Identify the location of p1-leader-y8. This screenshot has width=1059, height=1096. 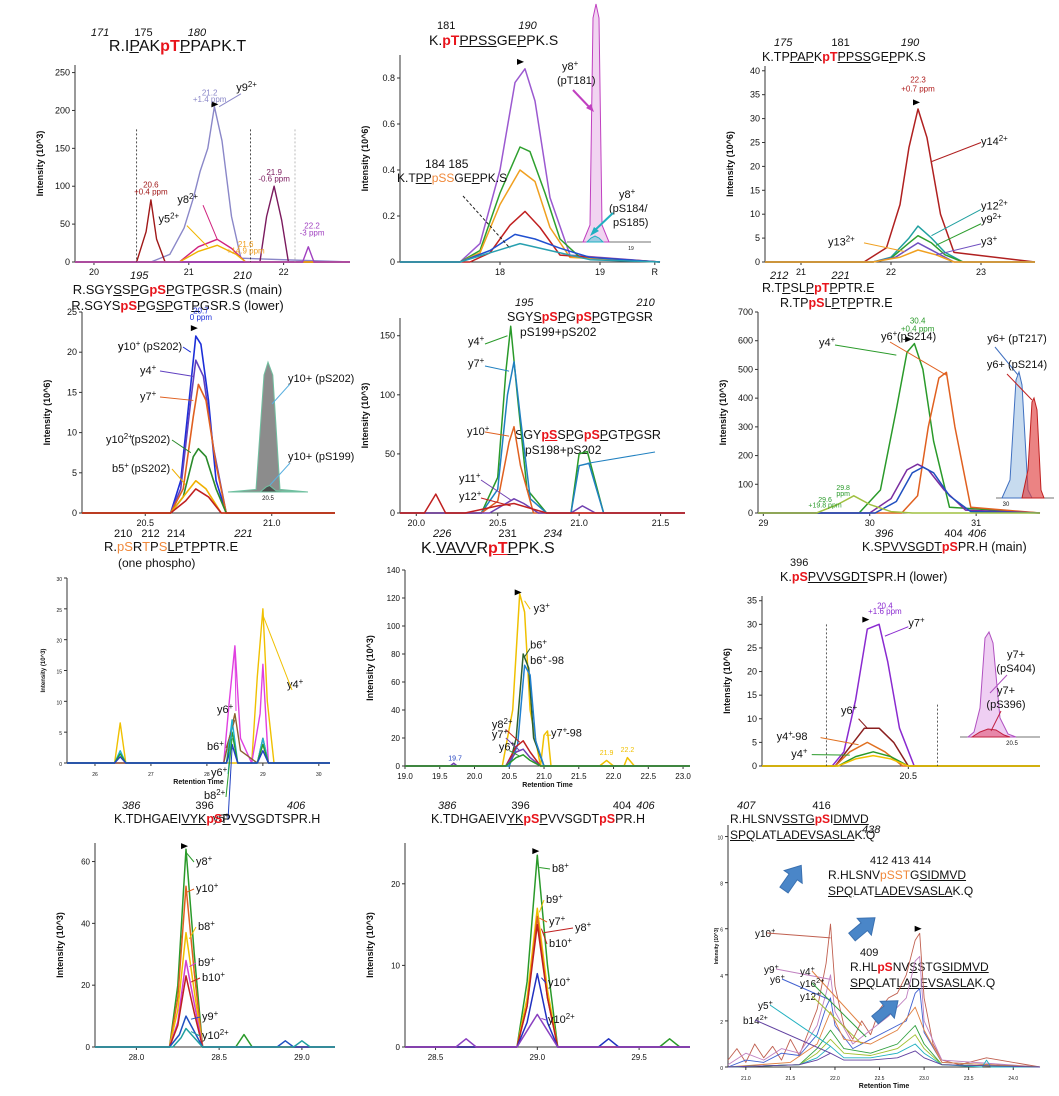
(210, 222).